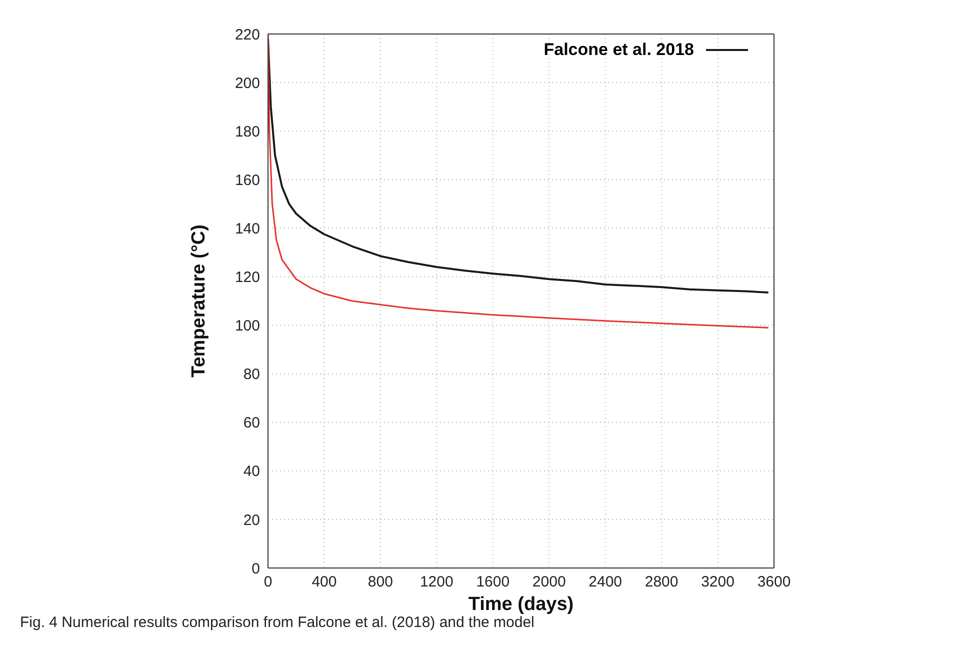 This screenshot has height=659, width=959. What do you see at coordinates (256, 569) in the screenshot?
I see `y-tick-label: 0` at bounding box center [256, 569].